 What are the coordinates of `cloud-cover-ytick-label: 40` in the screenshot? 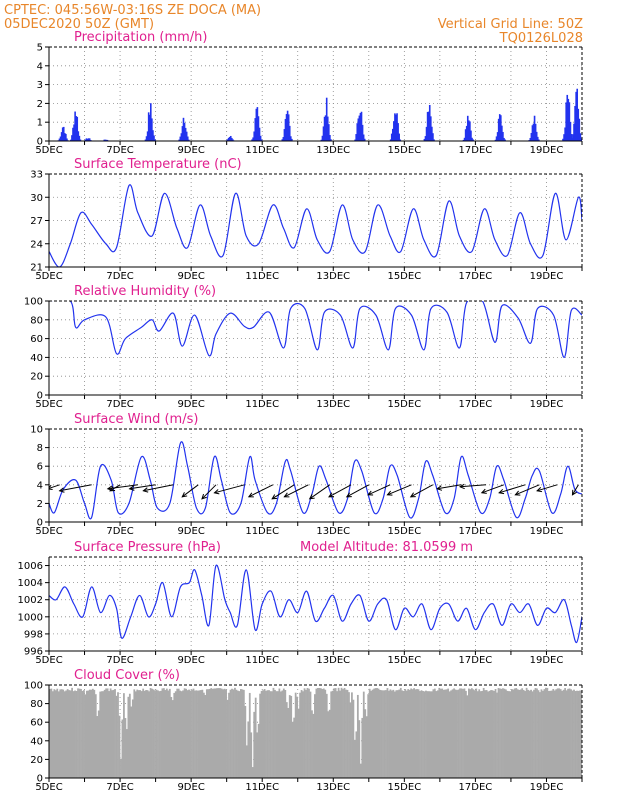 It's located at (36, 741).